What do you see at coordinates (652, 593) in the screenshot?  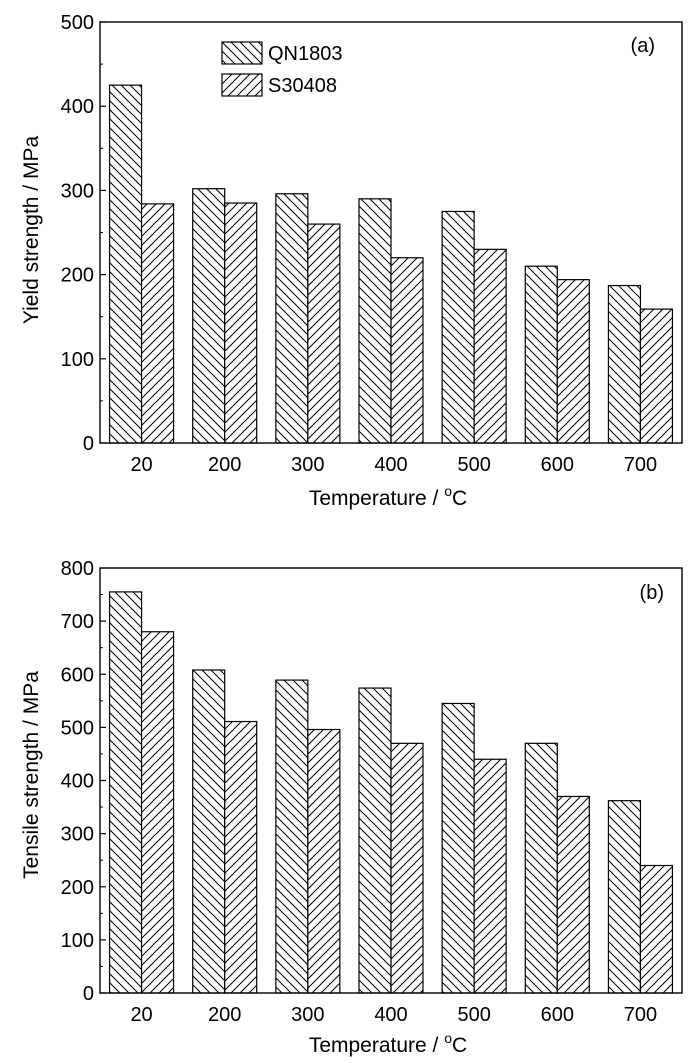 I see `panel-label: (b)` at bounding box center [652, 593].